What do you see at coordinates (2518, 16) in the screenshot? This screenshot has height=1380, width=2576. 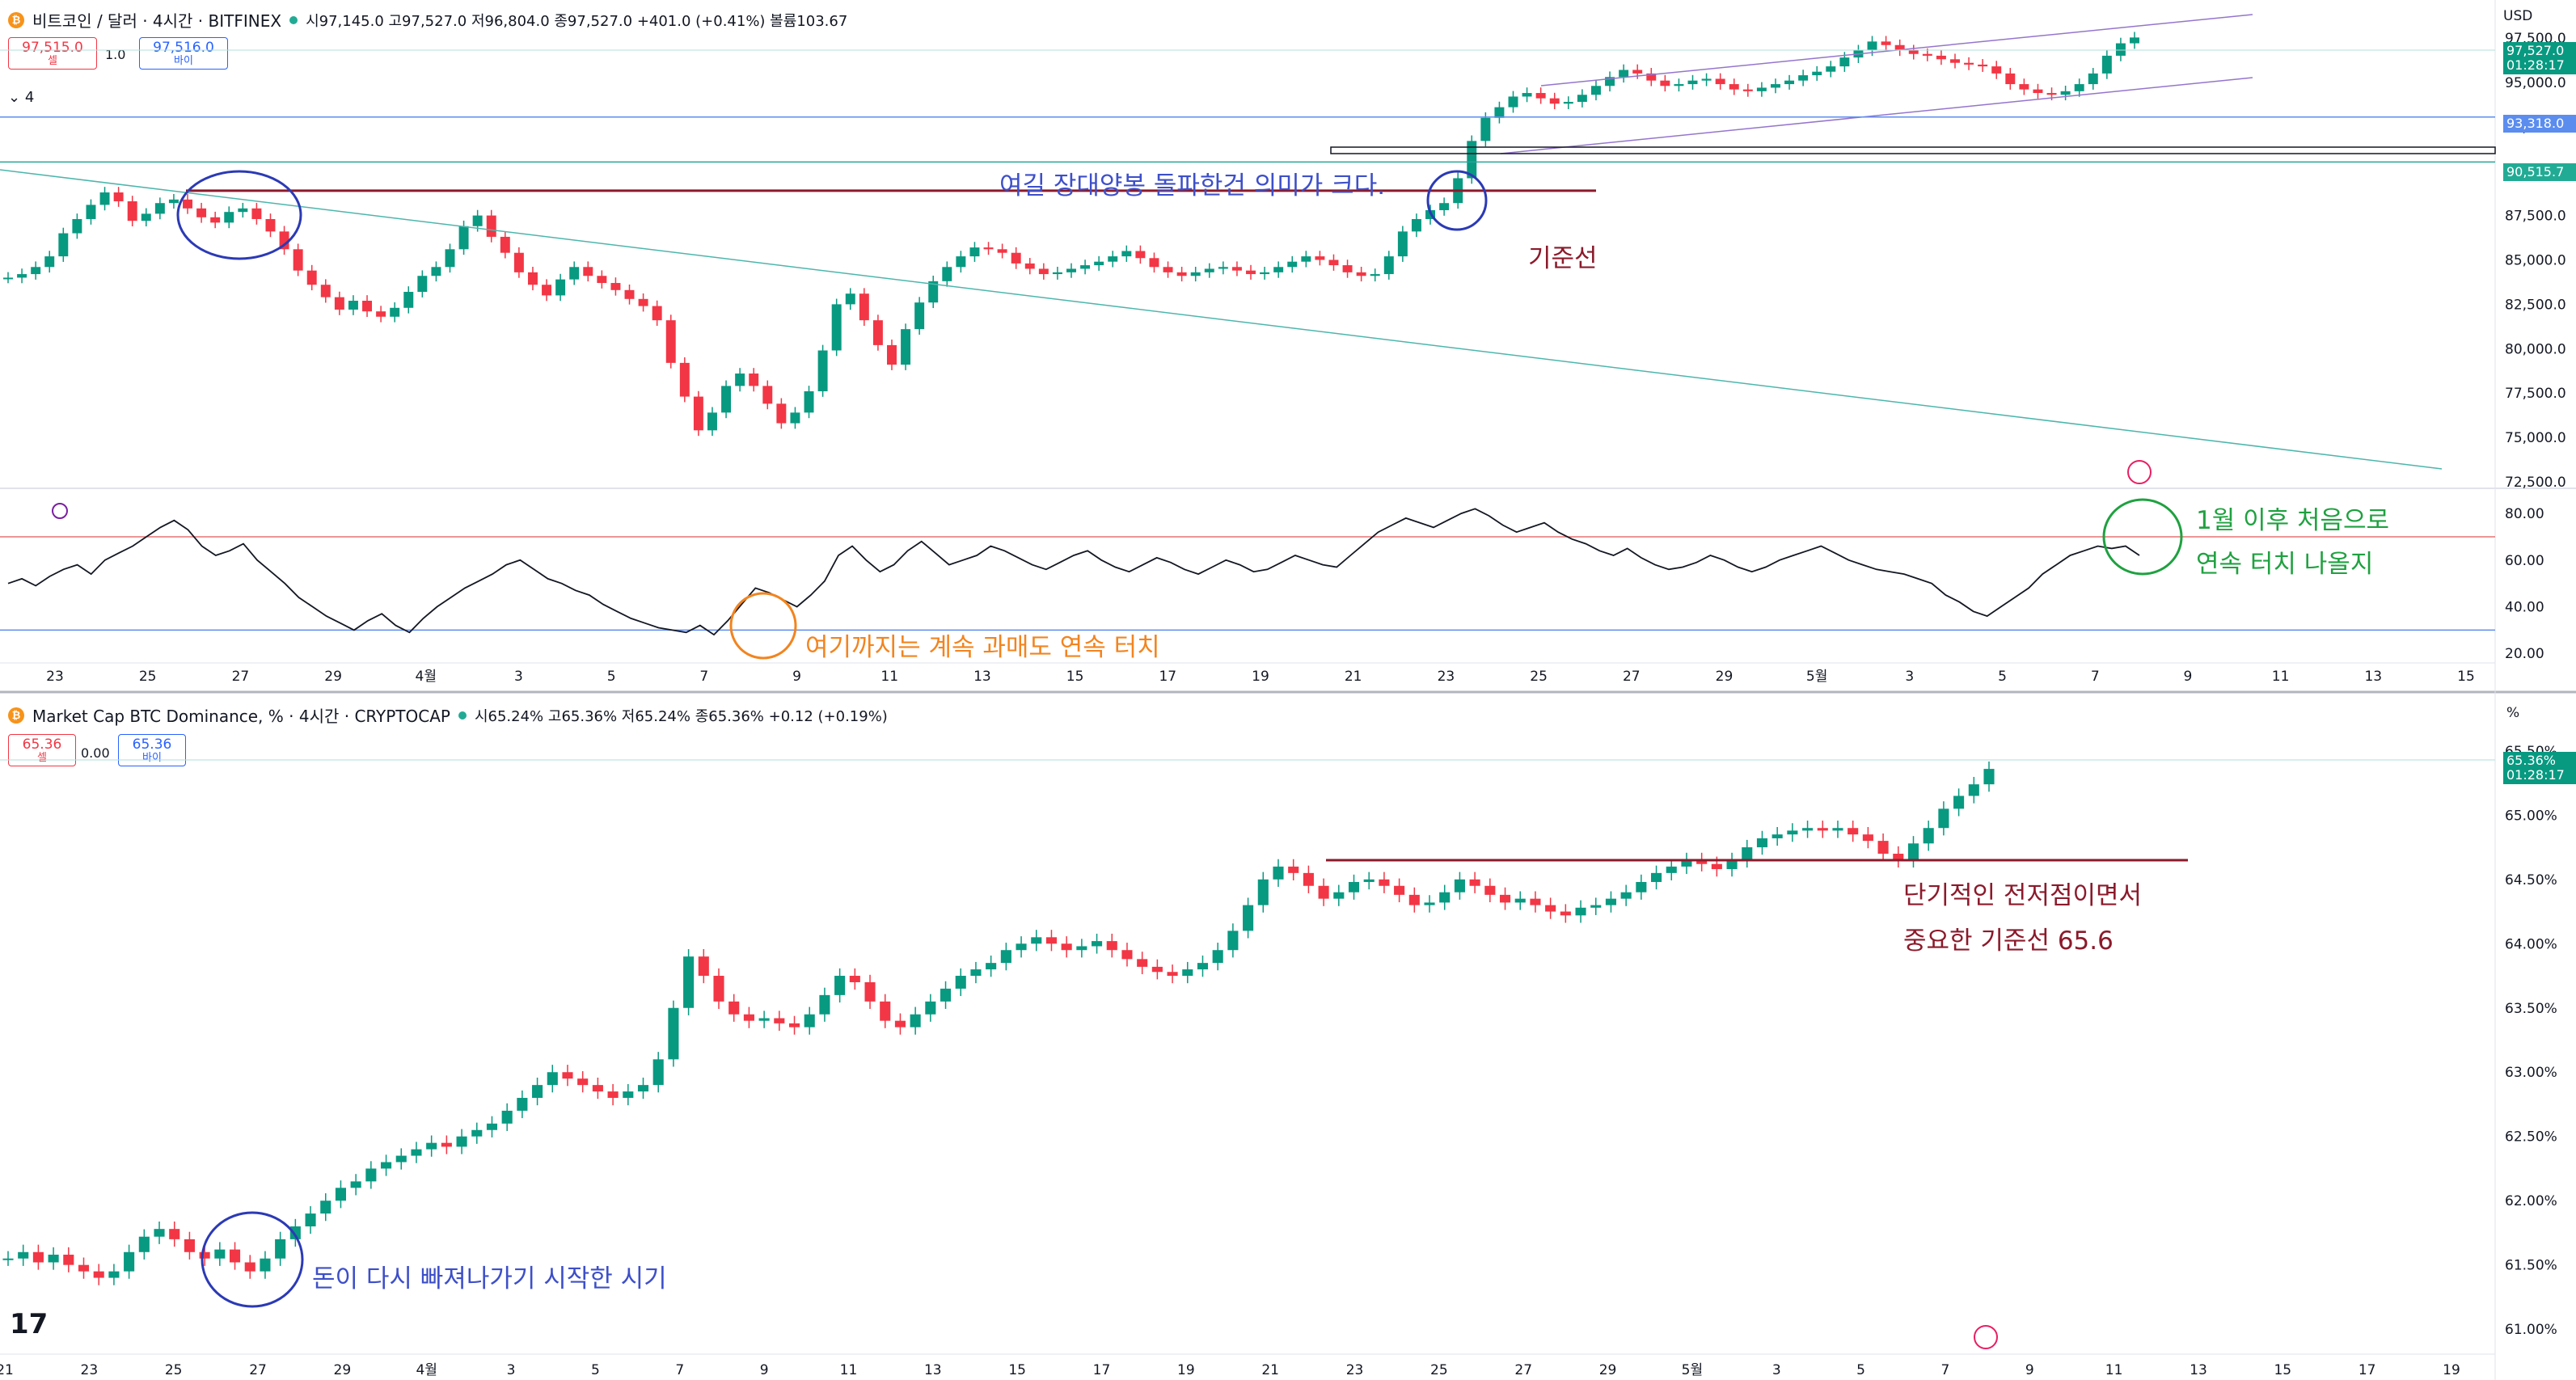 I see `currency-label: USD` at bounding box center [2518, 16].